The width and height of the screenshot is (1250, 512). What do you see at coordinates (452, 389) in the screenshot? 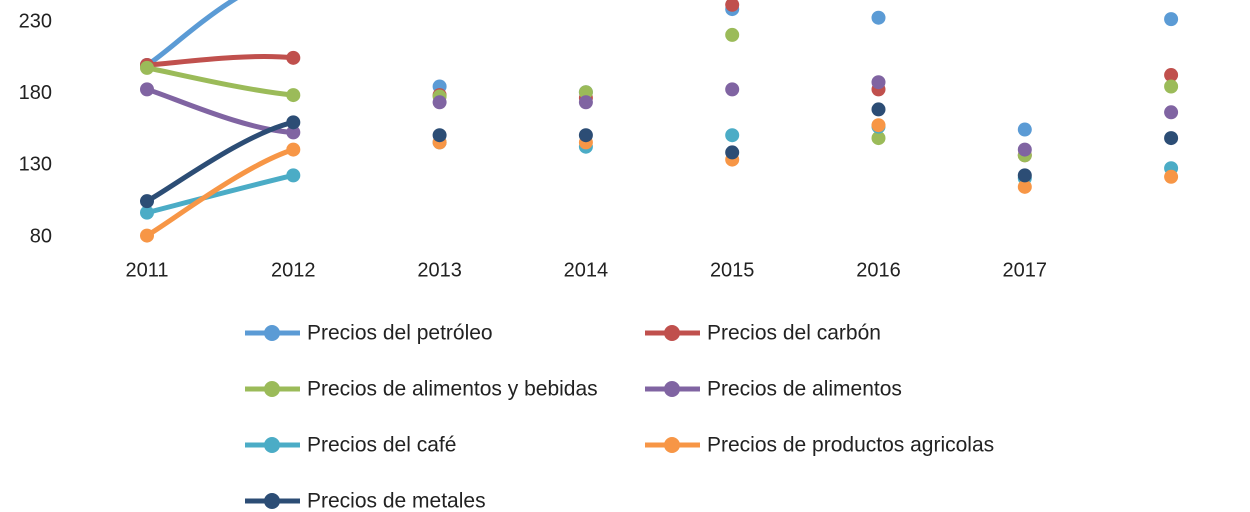
I see `legend-label: Precios de alimentos y bebidas` at bounding box center [452, 389].